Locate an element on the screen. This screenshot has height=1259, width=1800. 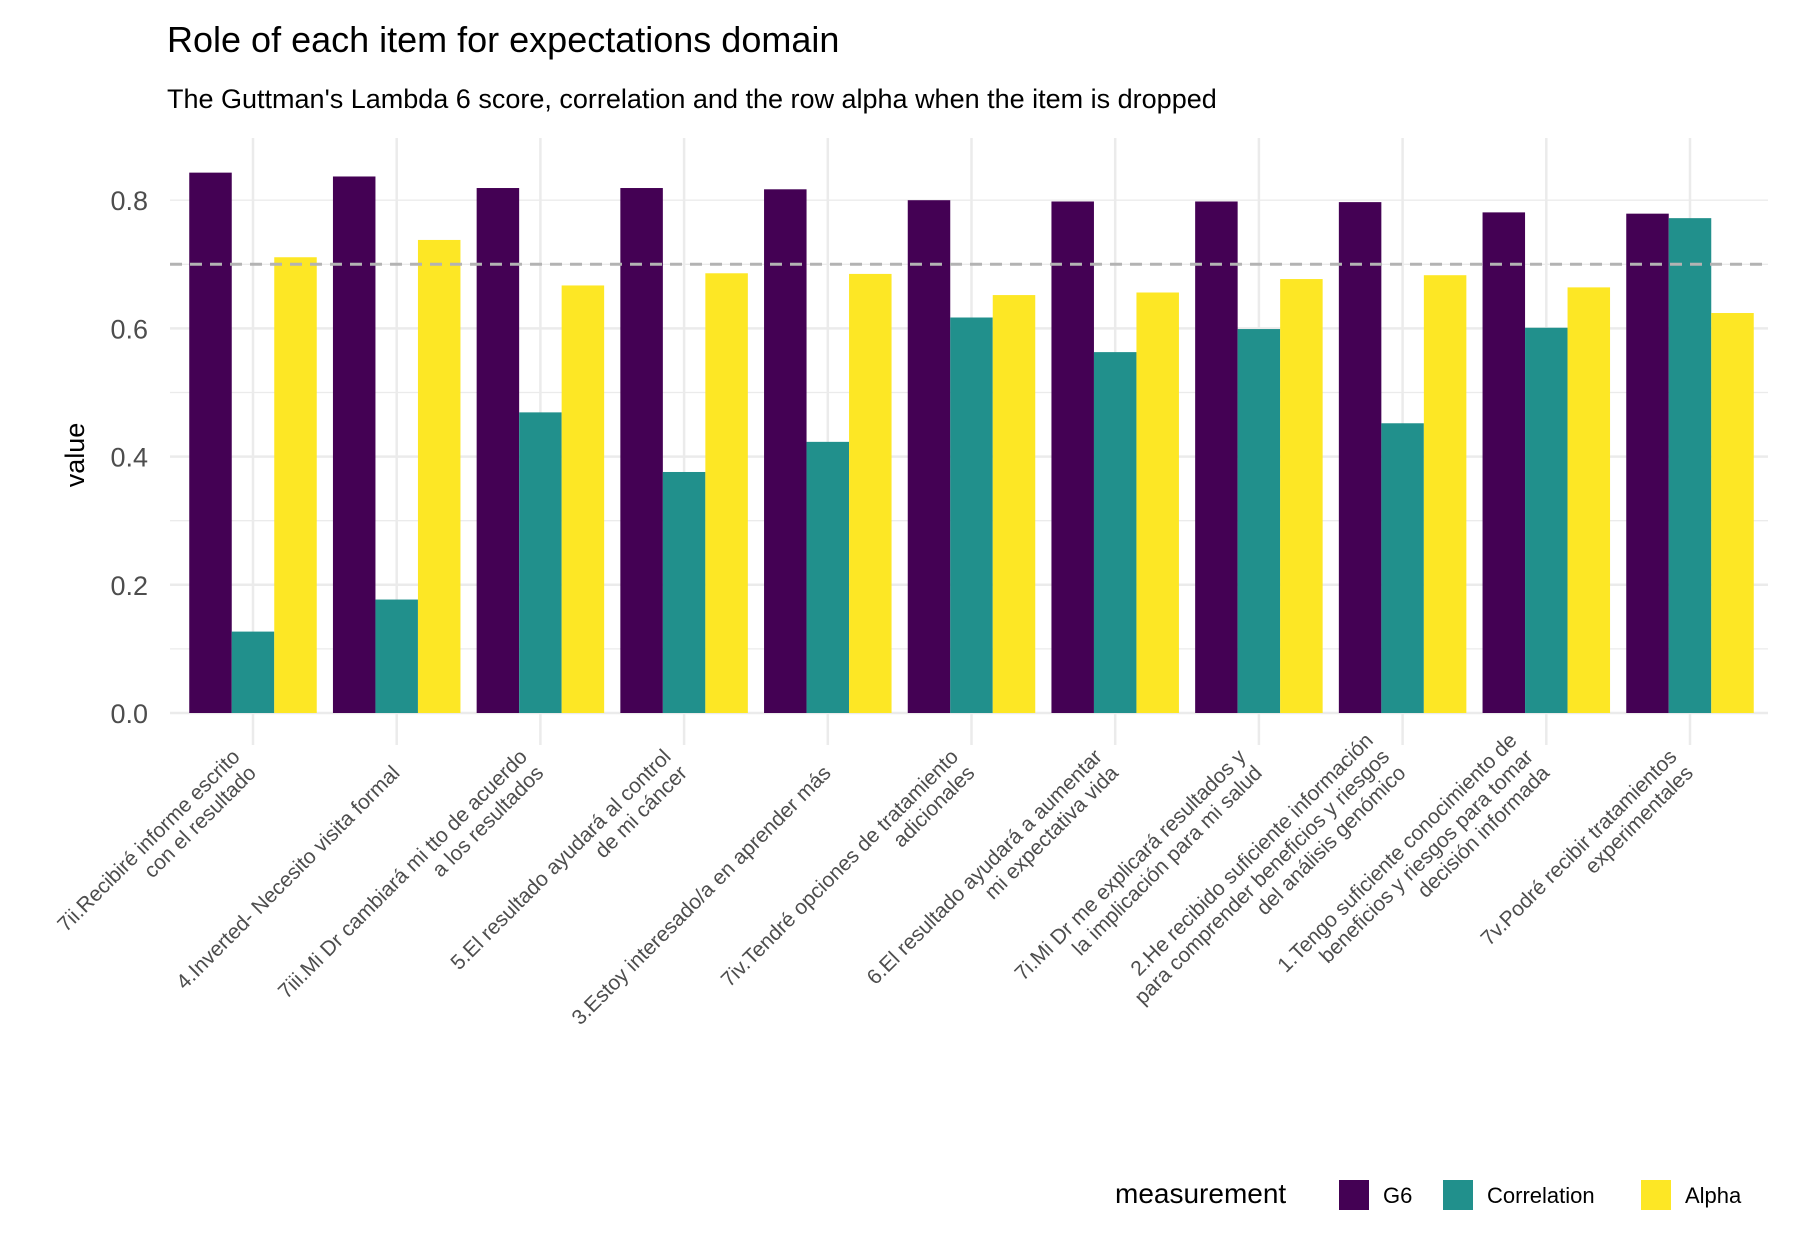
x-tick-label-line: para comprender beneficios y riesgos is located at coordinates (1262, 877).